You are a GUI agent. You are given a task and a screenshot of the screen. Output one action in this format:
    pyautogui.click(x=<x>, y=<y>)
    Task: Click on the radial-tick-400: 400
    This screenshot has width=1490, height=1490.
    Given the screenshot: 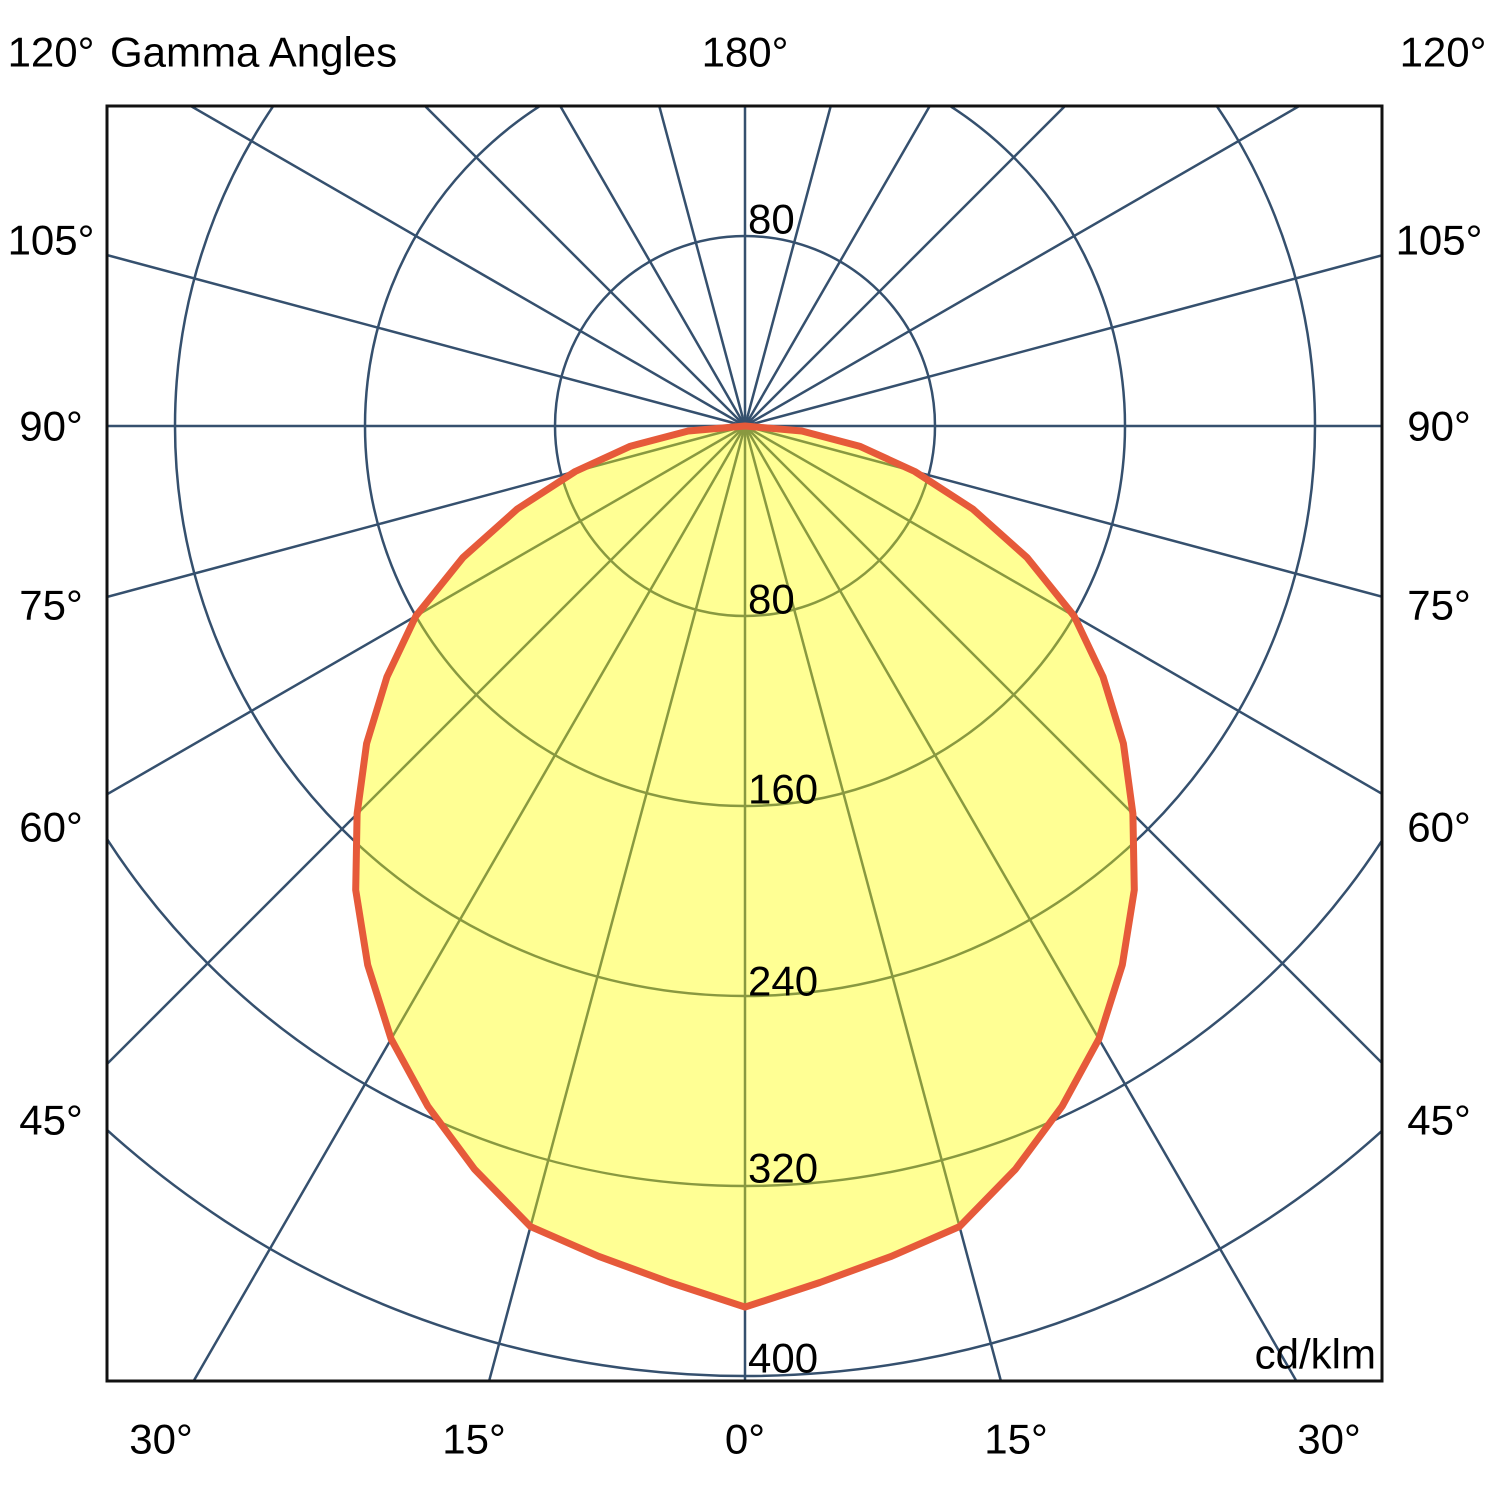 What is the action you would take?
    pyautogui.click(x=783, y=1358)
    